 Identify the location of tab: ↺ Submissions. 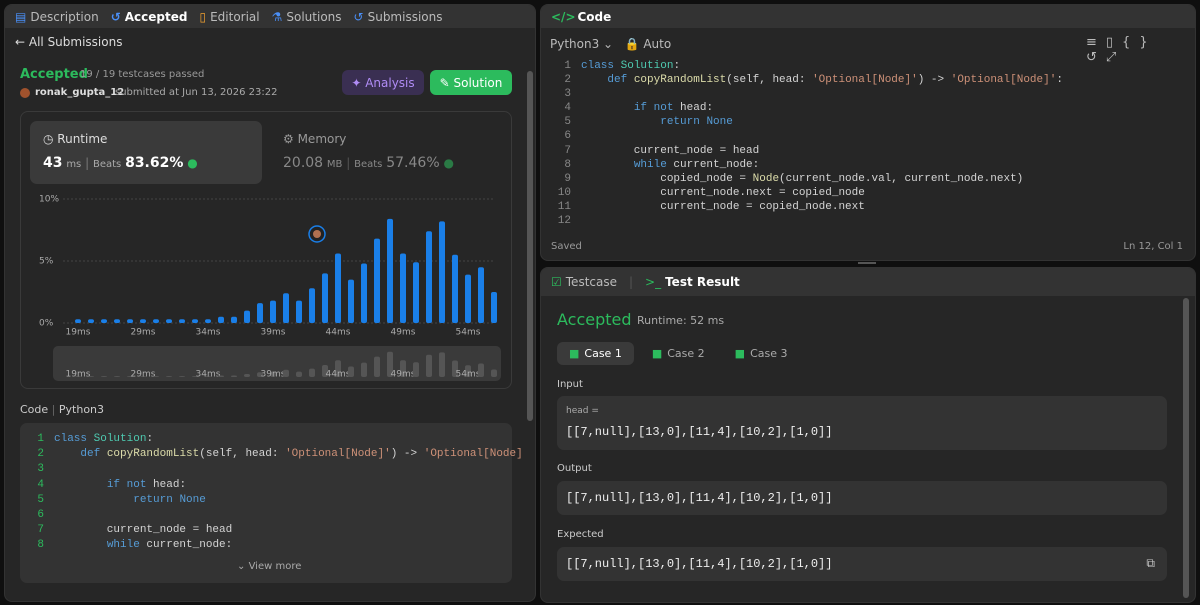
(398, 17).